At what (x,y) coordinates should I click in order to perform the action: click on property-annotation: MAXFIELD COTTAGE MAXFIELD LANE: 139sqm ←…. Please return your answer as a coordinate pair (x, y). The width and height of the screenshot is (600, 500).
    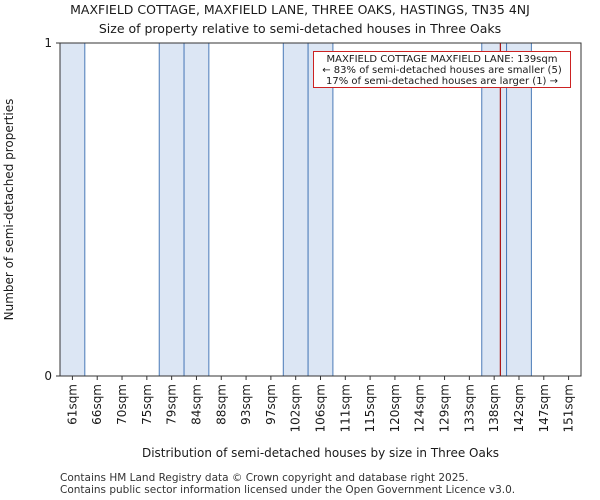
    Looking at the image, I should click on (442, 69).